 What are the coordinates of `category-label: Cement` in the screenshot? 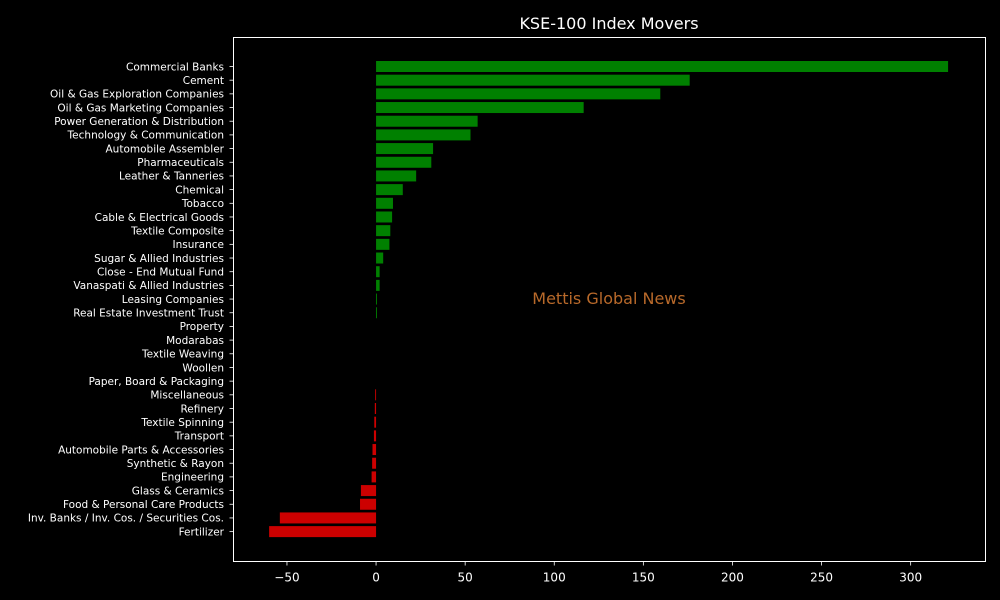 It's located at (203, 81).